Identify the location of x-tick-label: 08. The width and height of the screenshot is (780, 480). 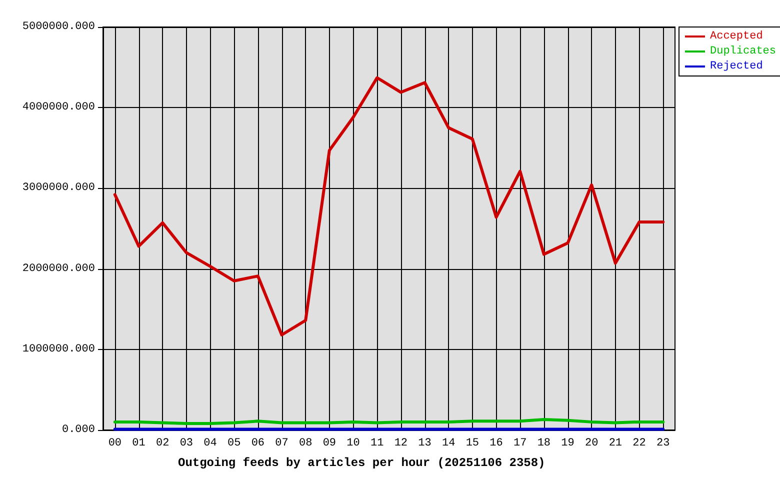
(305, 444).